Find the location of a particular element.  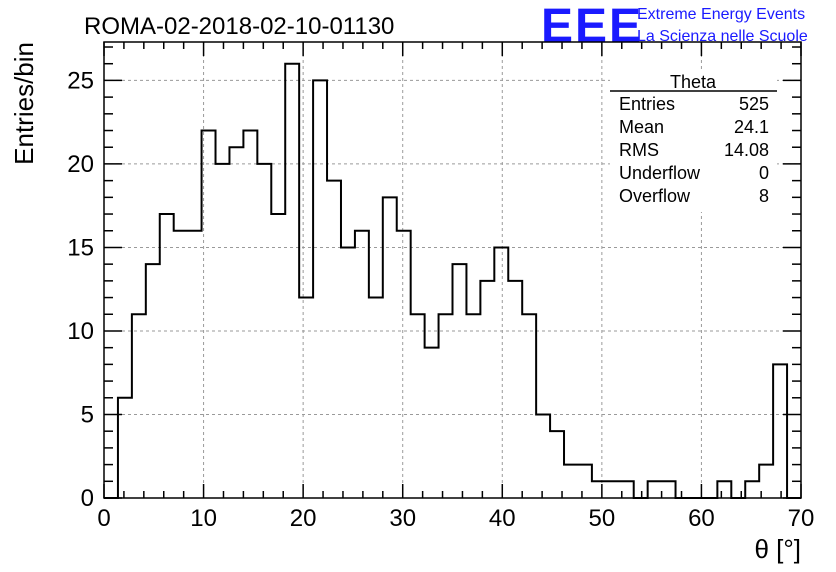

x-tick-label: 20 is located at coordinates (303, 518).